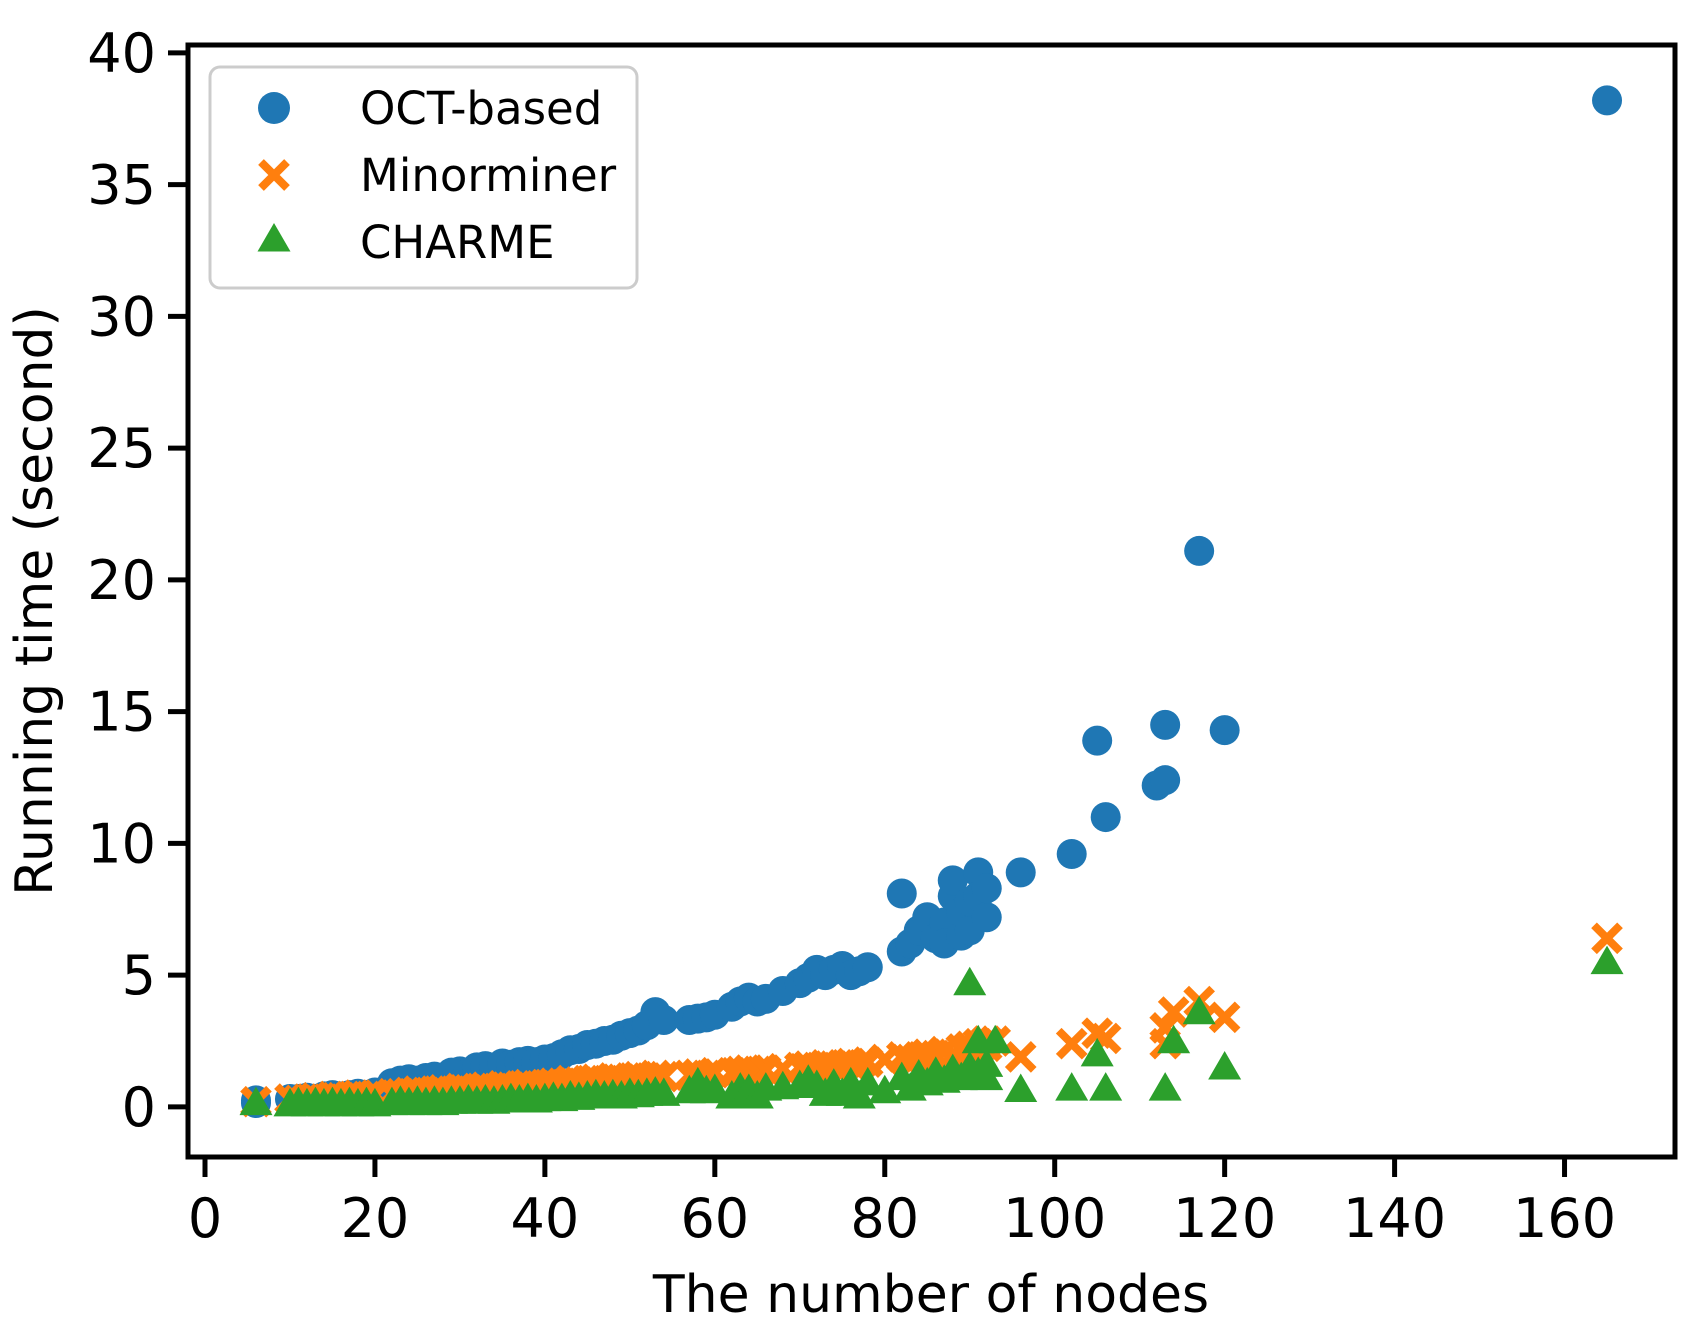  I want to click on x-tick-label: 80, so click(884, 1218).